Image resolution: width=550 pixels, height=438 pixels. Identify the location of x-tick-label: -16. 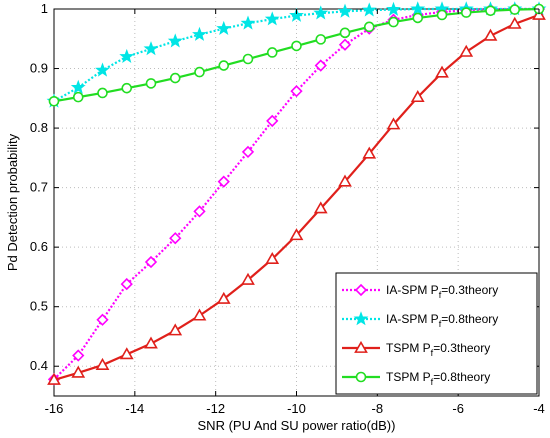
(54, 408).